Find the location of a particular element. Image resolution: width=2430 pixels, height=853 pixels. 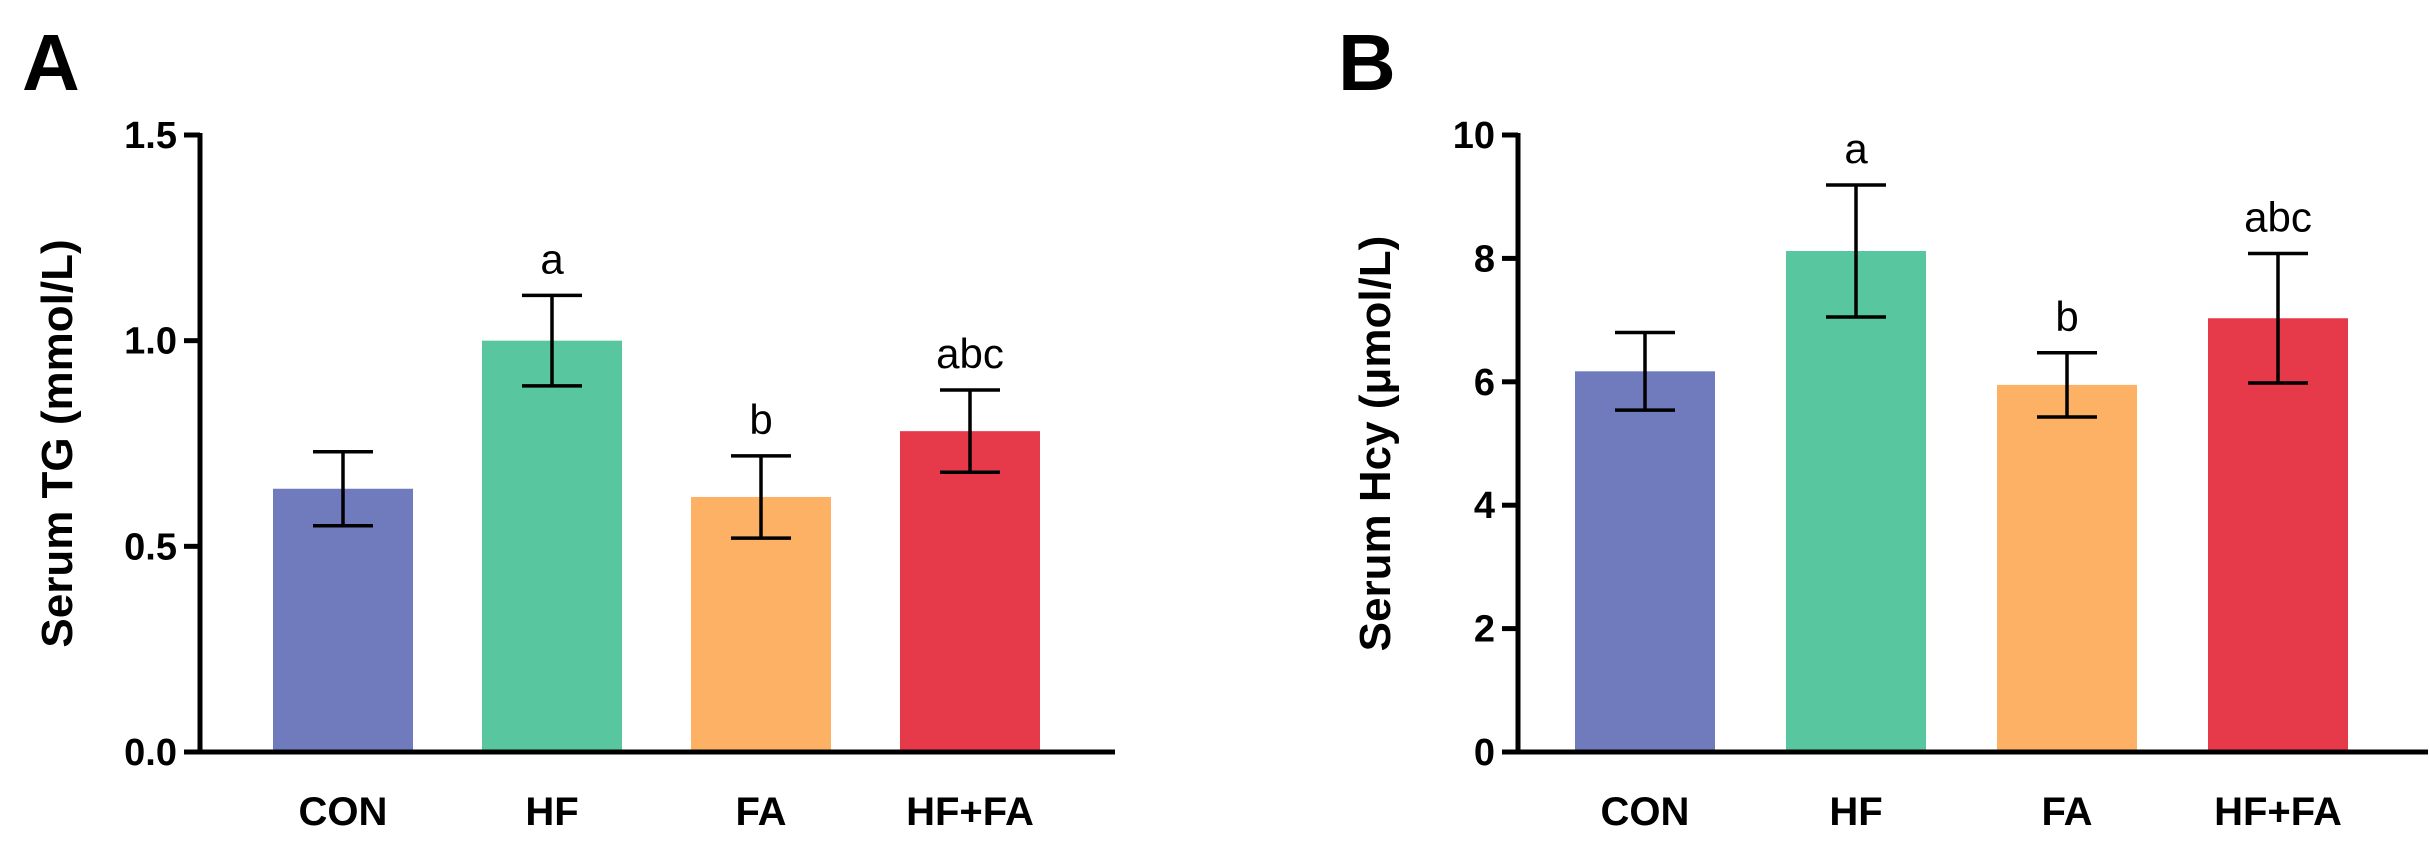

y-tick-label: 0 is located at coordinates (1484, 753).